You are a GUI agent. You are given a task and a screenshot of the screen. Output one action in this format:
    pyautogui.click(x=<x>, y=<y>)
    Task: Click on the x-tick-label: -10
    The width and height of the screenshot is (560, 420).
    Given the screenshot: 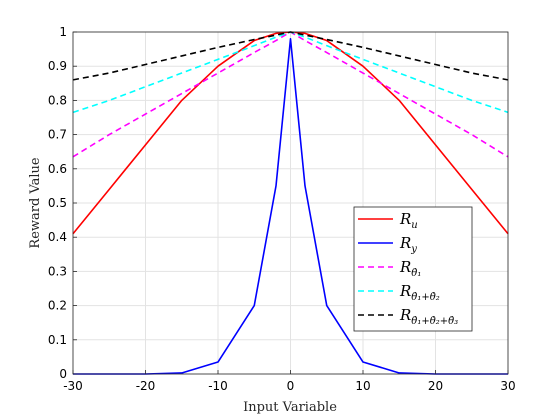 What is the action you would take?
    pyautogui.click(x=218, y=386)
    